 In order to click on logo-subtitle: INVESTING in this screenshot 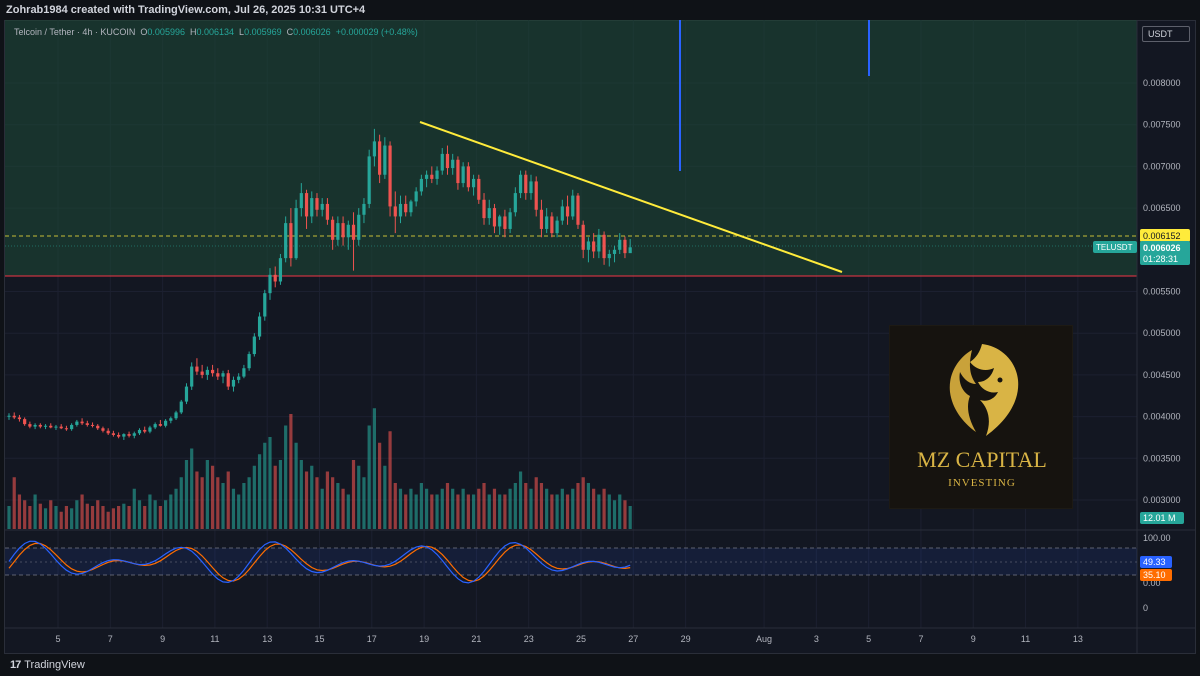, I will do `click(982, 483)`.